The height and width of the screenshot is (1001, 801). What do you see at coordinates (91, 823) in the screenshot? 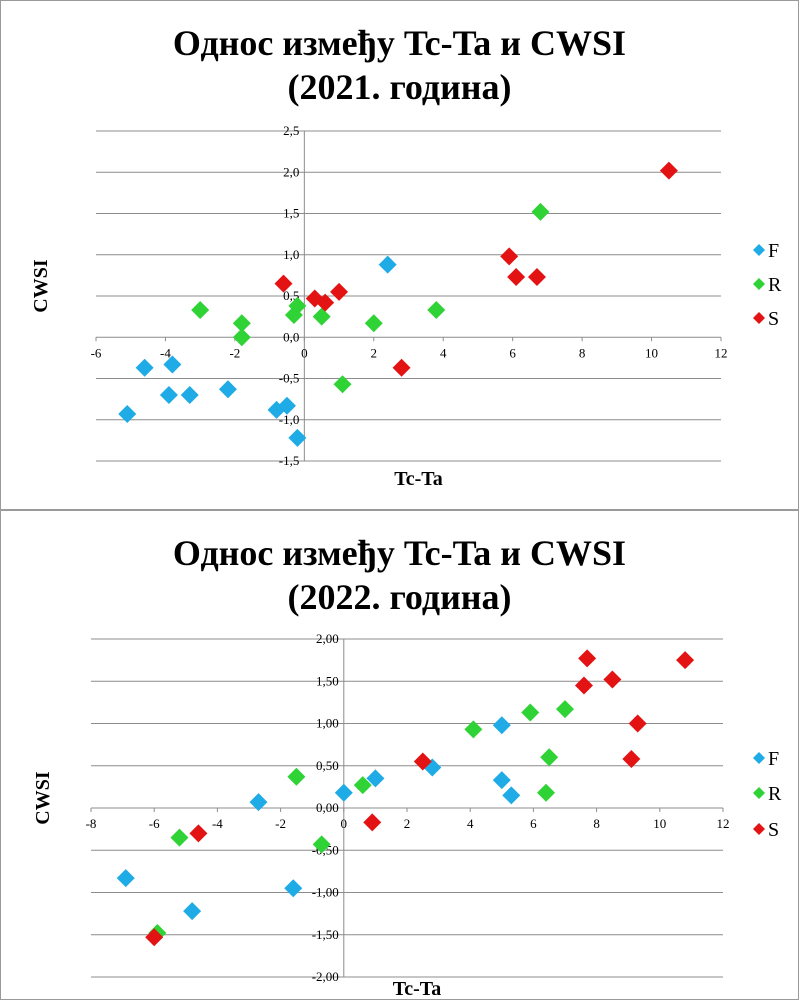
I see `x-tick-label: -8` at bounding box center [91, 823].